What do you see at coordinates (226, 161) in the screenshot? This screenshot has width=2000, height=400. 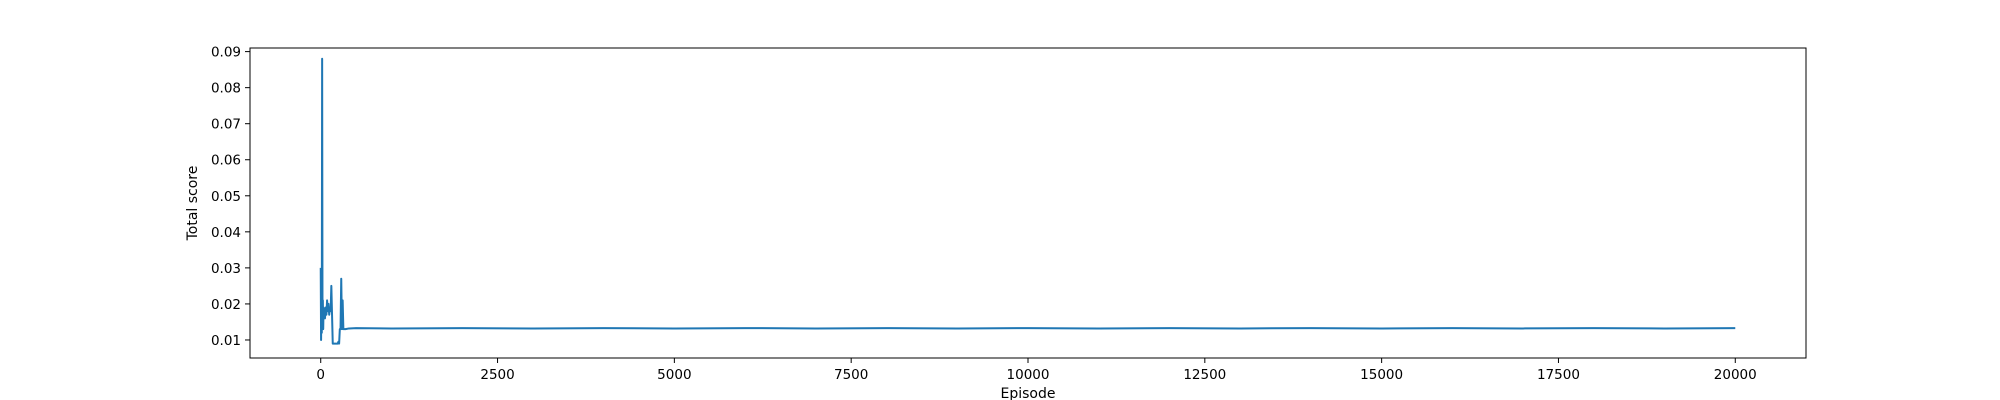 I see `y-tick-label: 0.06` at bounding box center [226, 161].